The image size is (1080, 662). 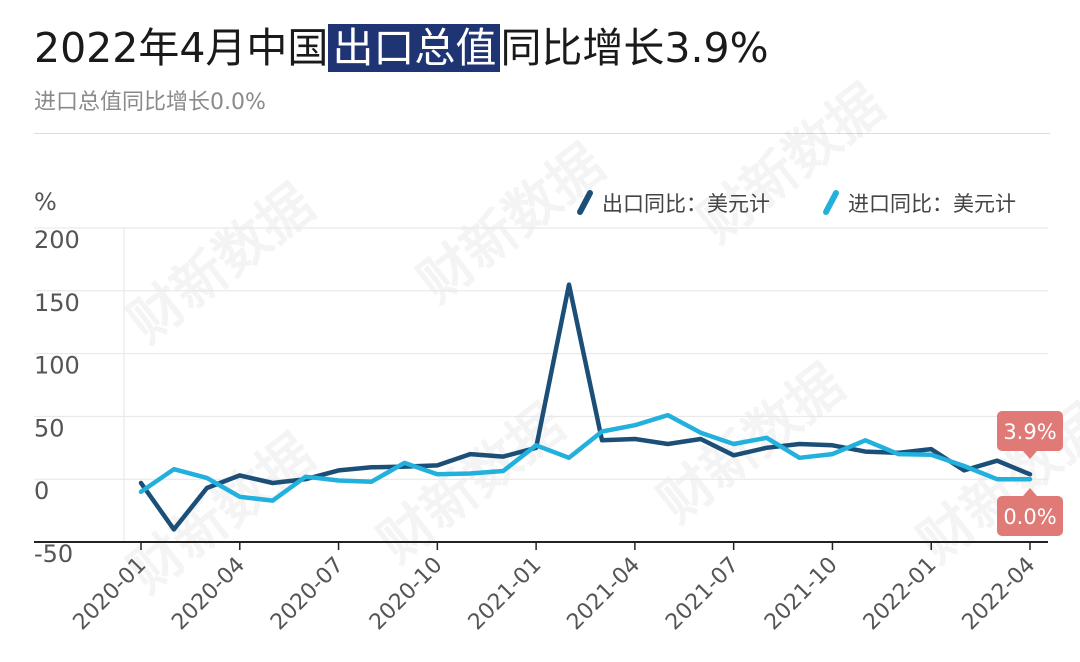 I want to click on page-subtitle: 进口总值同比增长0.0%, so click(x=150, y=102).